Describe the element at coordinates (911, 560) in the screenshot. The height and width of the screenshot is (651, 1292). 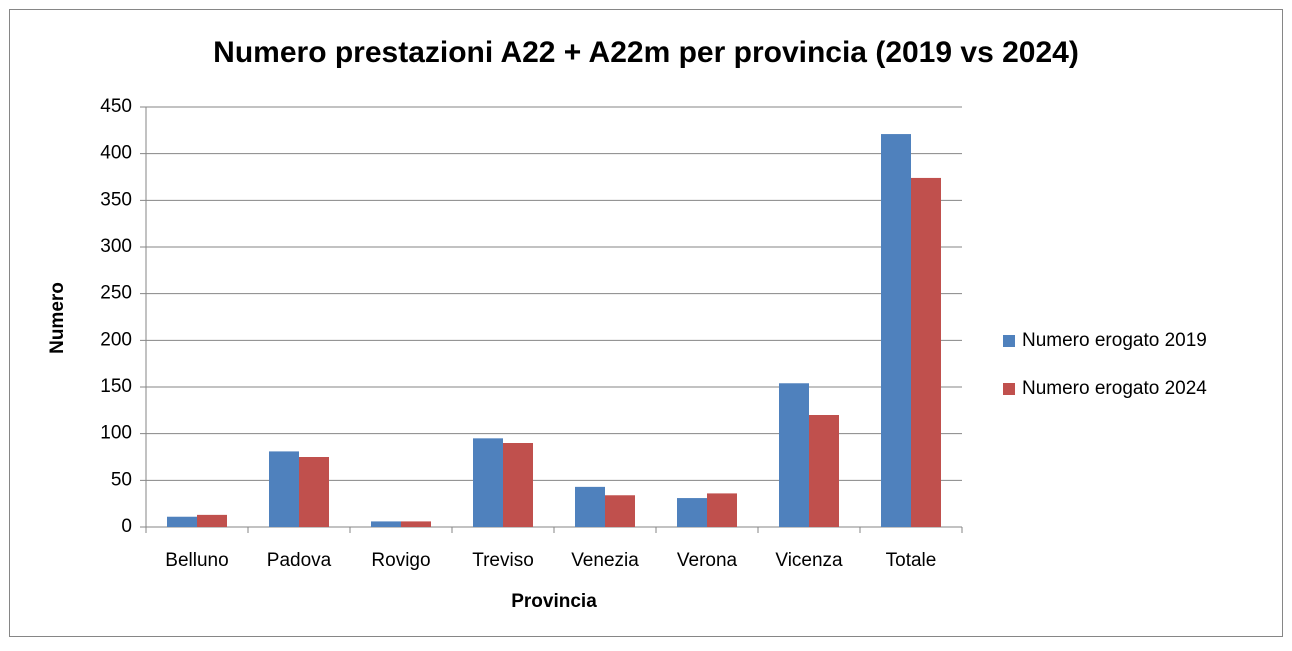
I see `x-tick-label: Totale` at that location.